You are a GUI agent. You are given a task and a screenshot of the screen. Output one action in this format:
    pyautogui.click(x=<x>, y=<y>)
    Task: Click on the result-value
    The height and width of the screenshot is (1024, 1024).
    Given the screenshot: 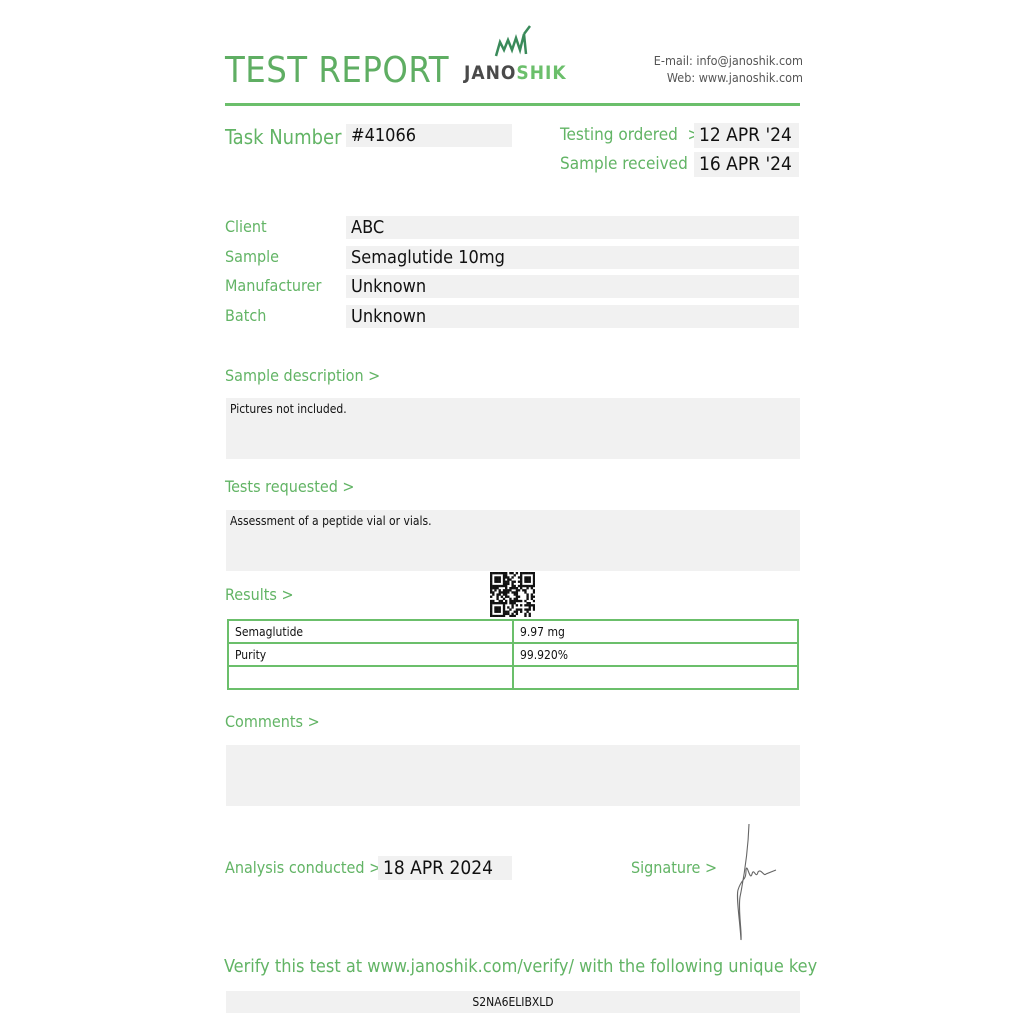 What is the action you would take?
    pyautogui.click(x=655, y=677)
    